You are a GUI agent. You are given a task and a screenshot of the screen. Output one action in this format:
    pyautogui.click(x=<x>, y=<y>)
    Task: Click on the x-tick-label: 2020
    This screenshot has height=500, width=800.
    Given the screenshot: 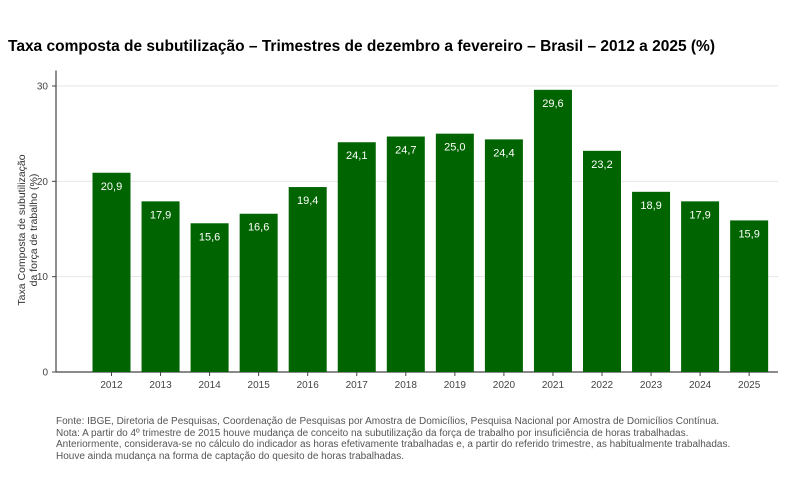 What is the action you would take?
    pyautogui.click(x=504, y=385)
    